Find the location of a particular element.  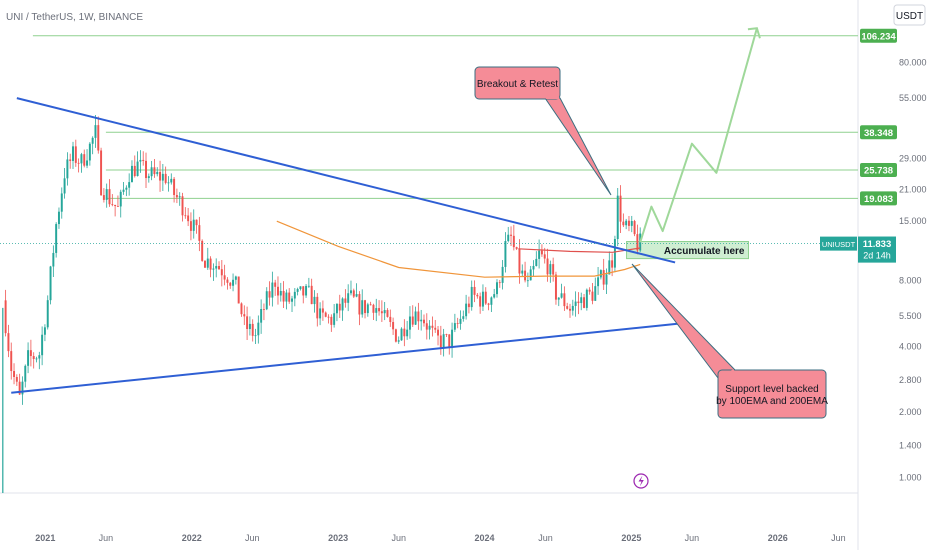

callout-text: Support level backed is located at coordinates (771, 389).